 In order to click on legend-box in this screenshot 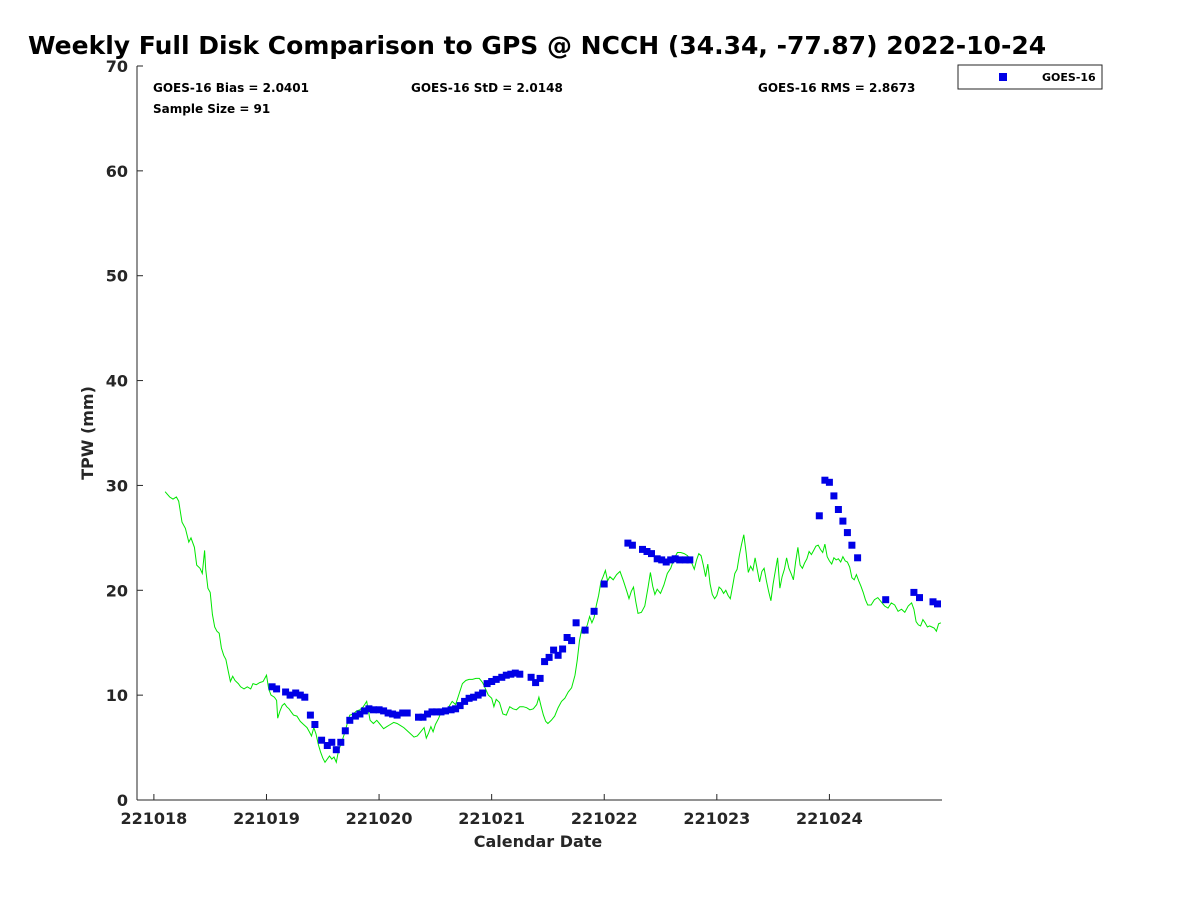, I will do `click(1030, 77)`.